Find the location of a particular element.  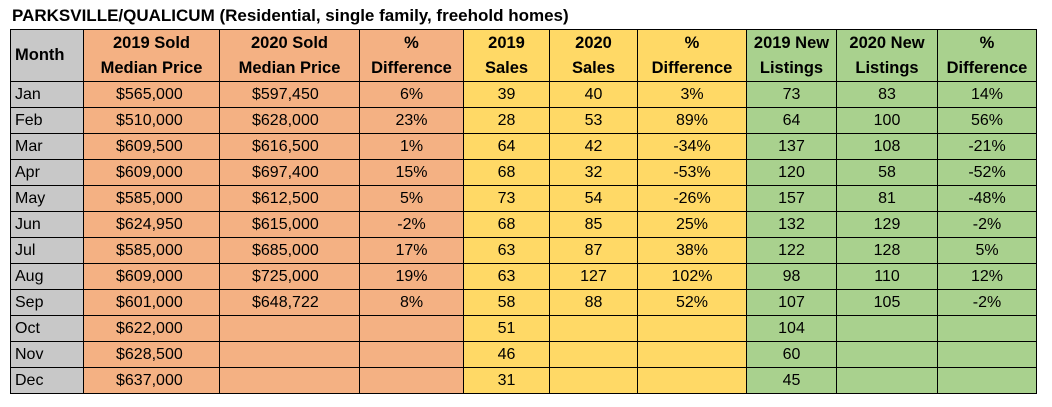

cell-sales-difference: 25% is located at coordinates (692, 224).